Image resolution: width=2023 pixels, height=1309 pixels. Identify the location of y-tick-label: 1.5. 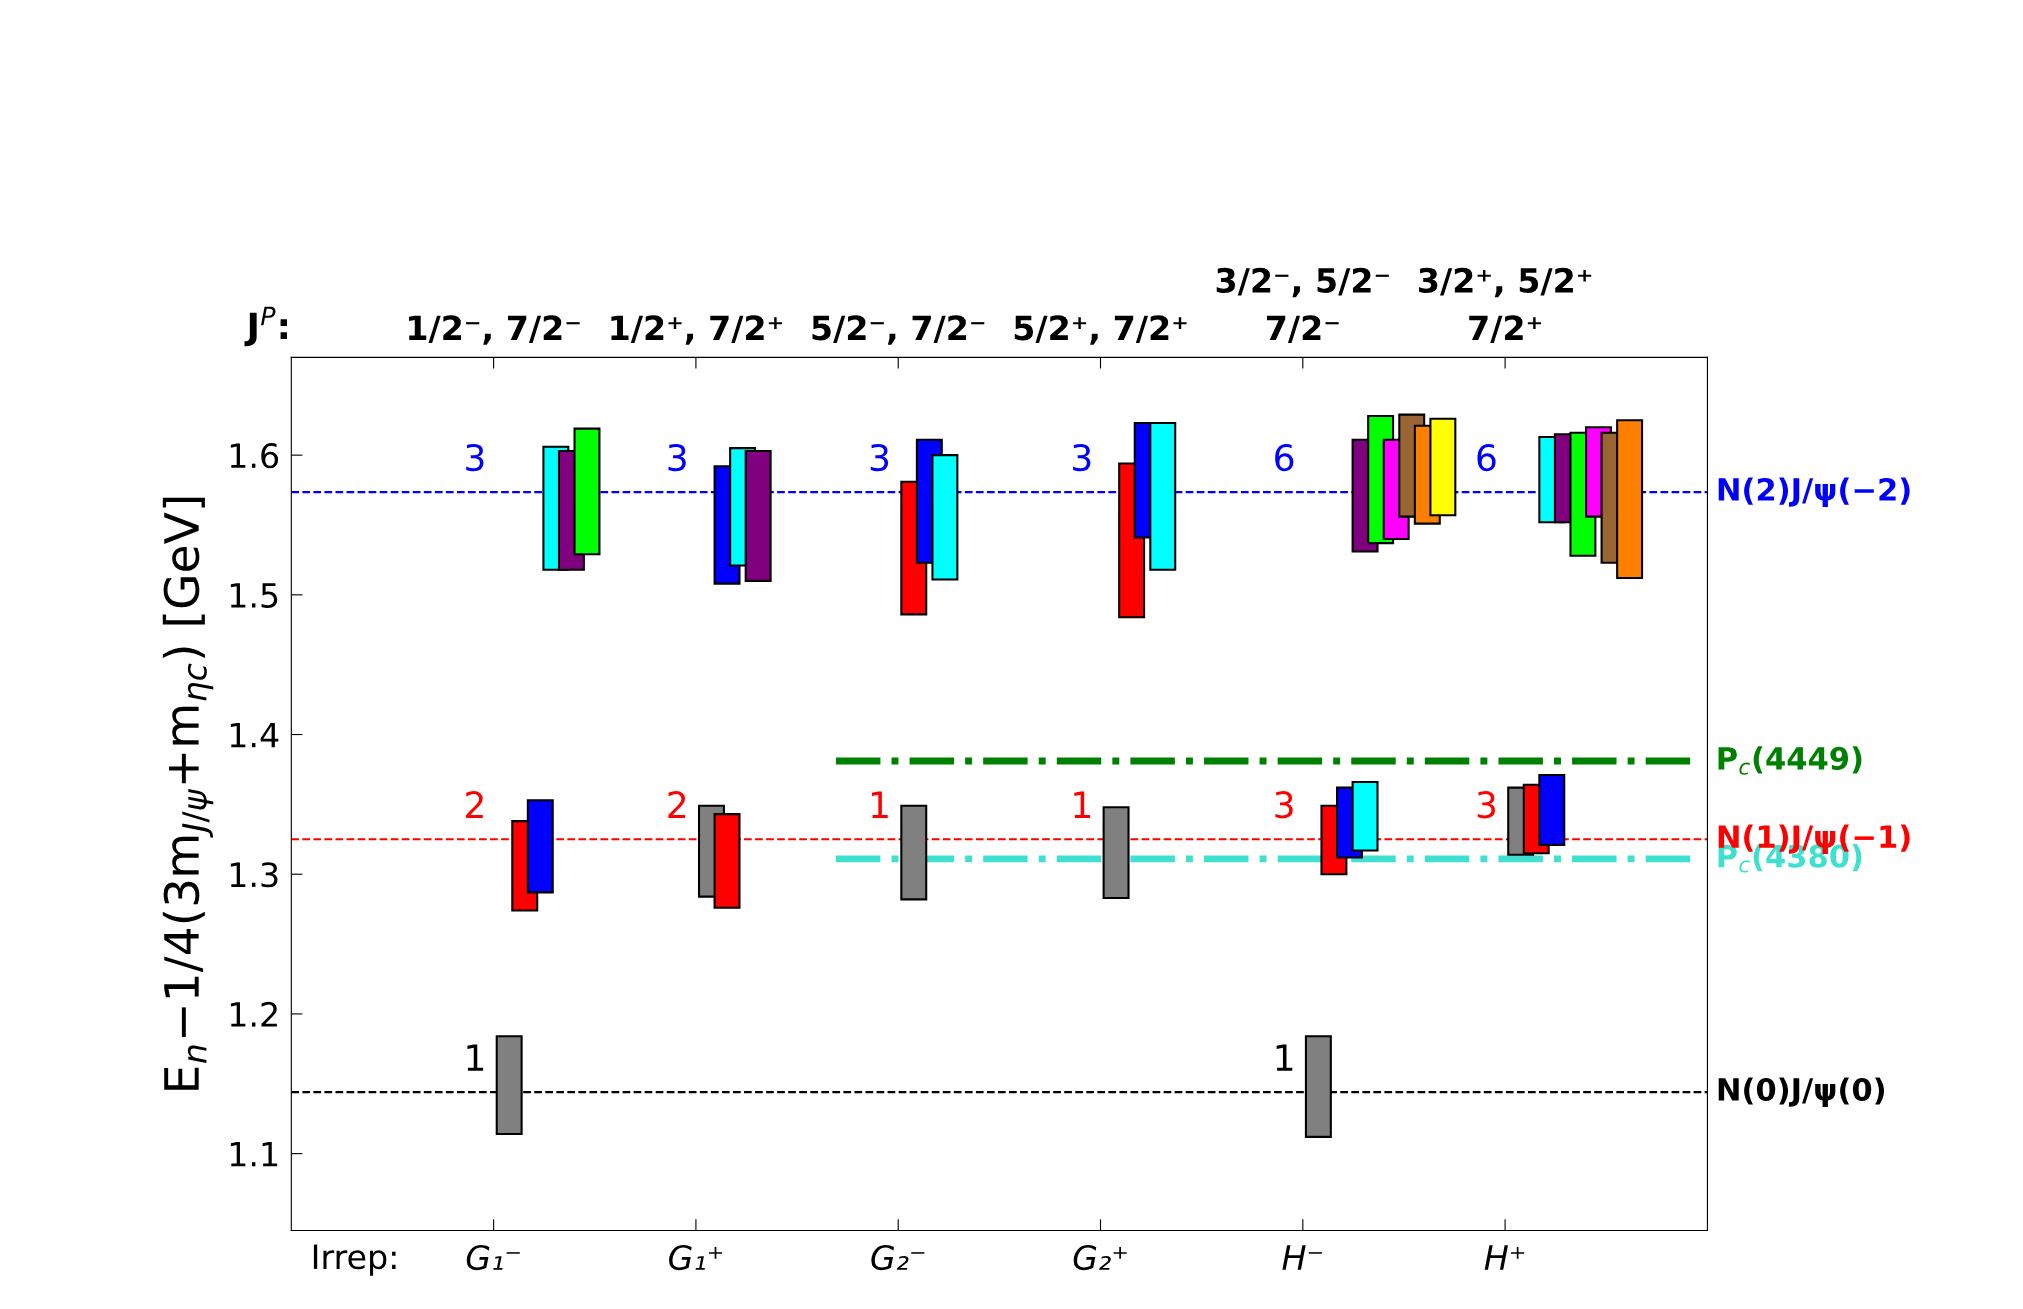
(254, 595).